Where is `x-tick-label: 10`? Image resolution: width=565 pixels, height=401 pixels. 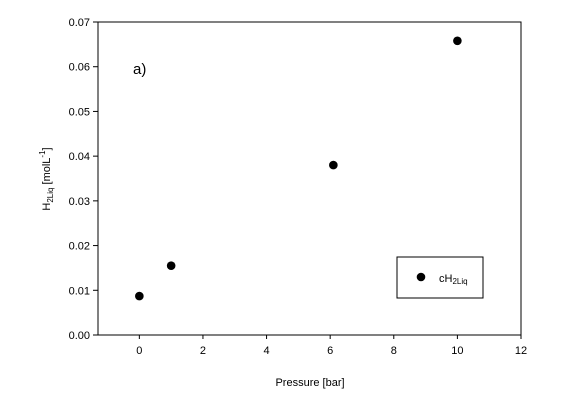 x-tick-label: 10 is located at coordinates (457, 351).